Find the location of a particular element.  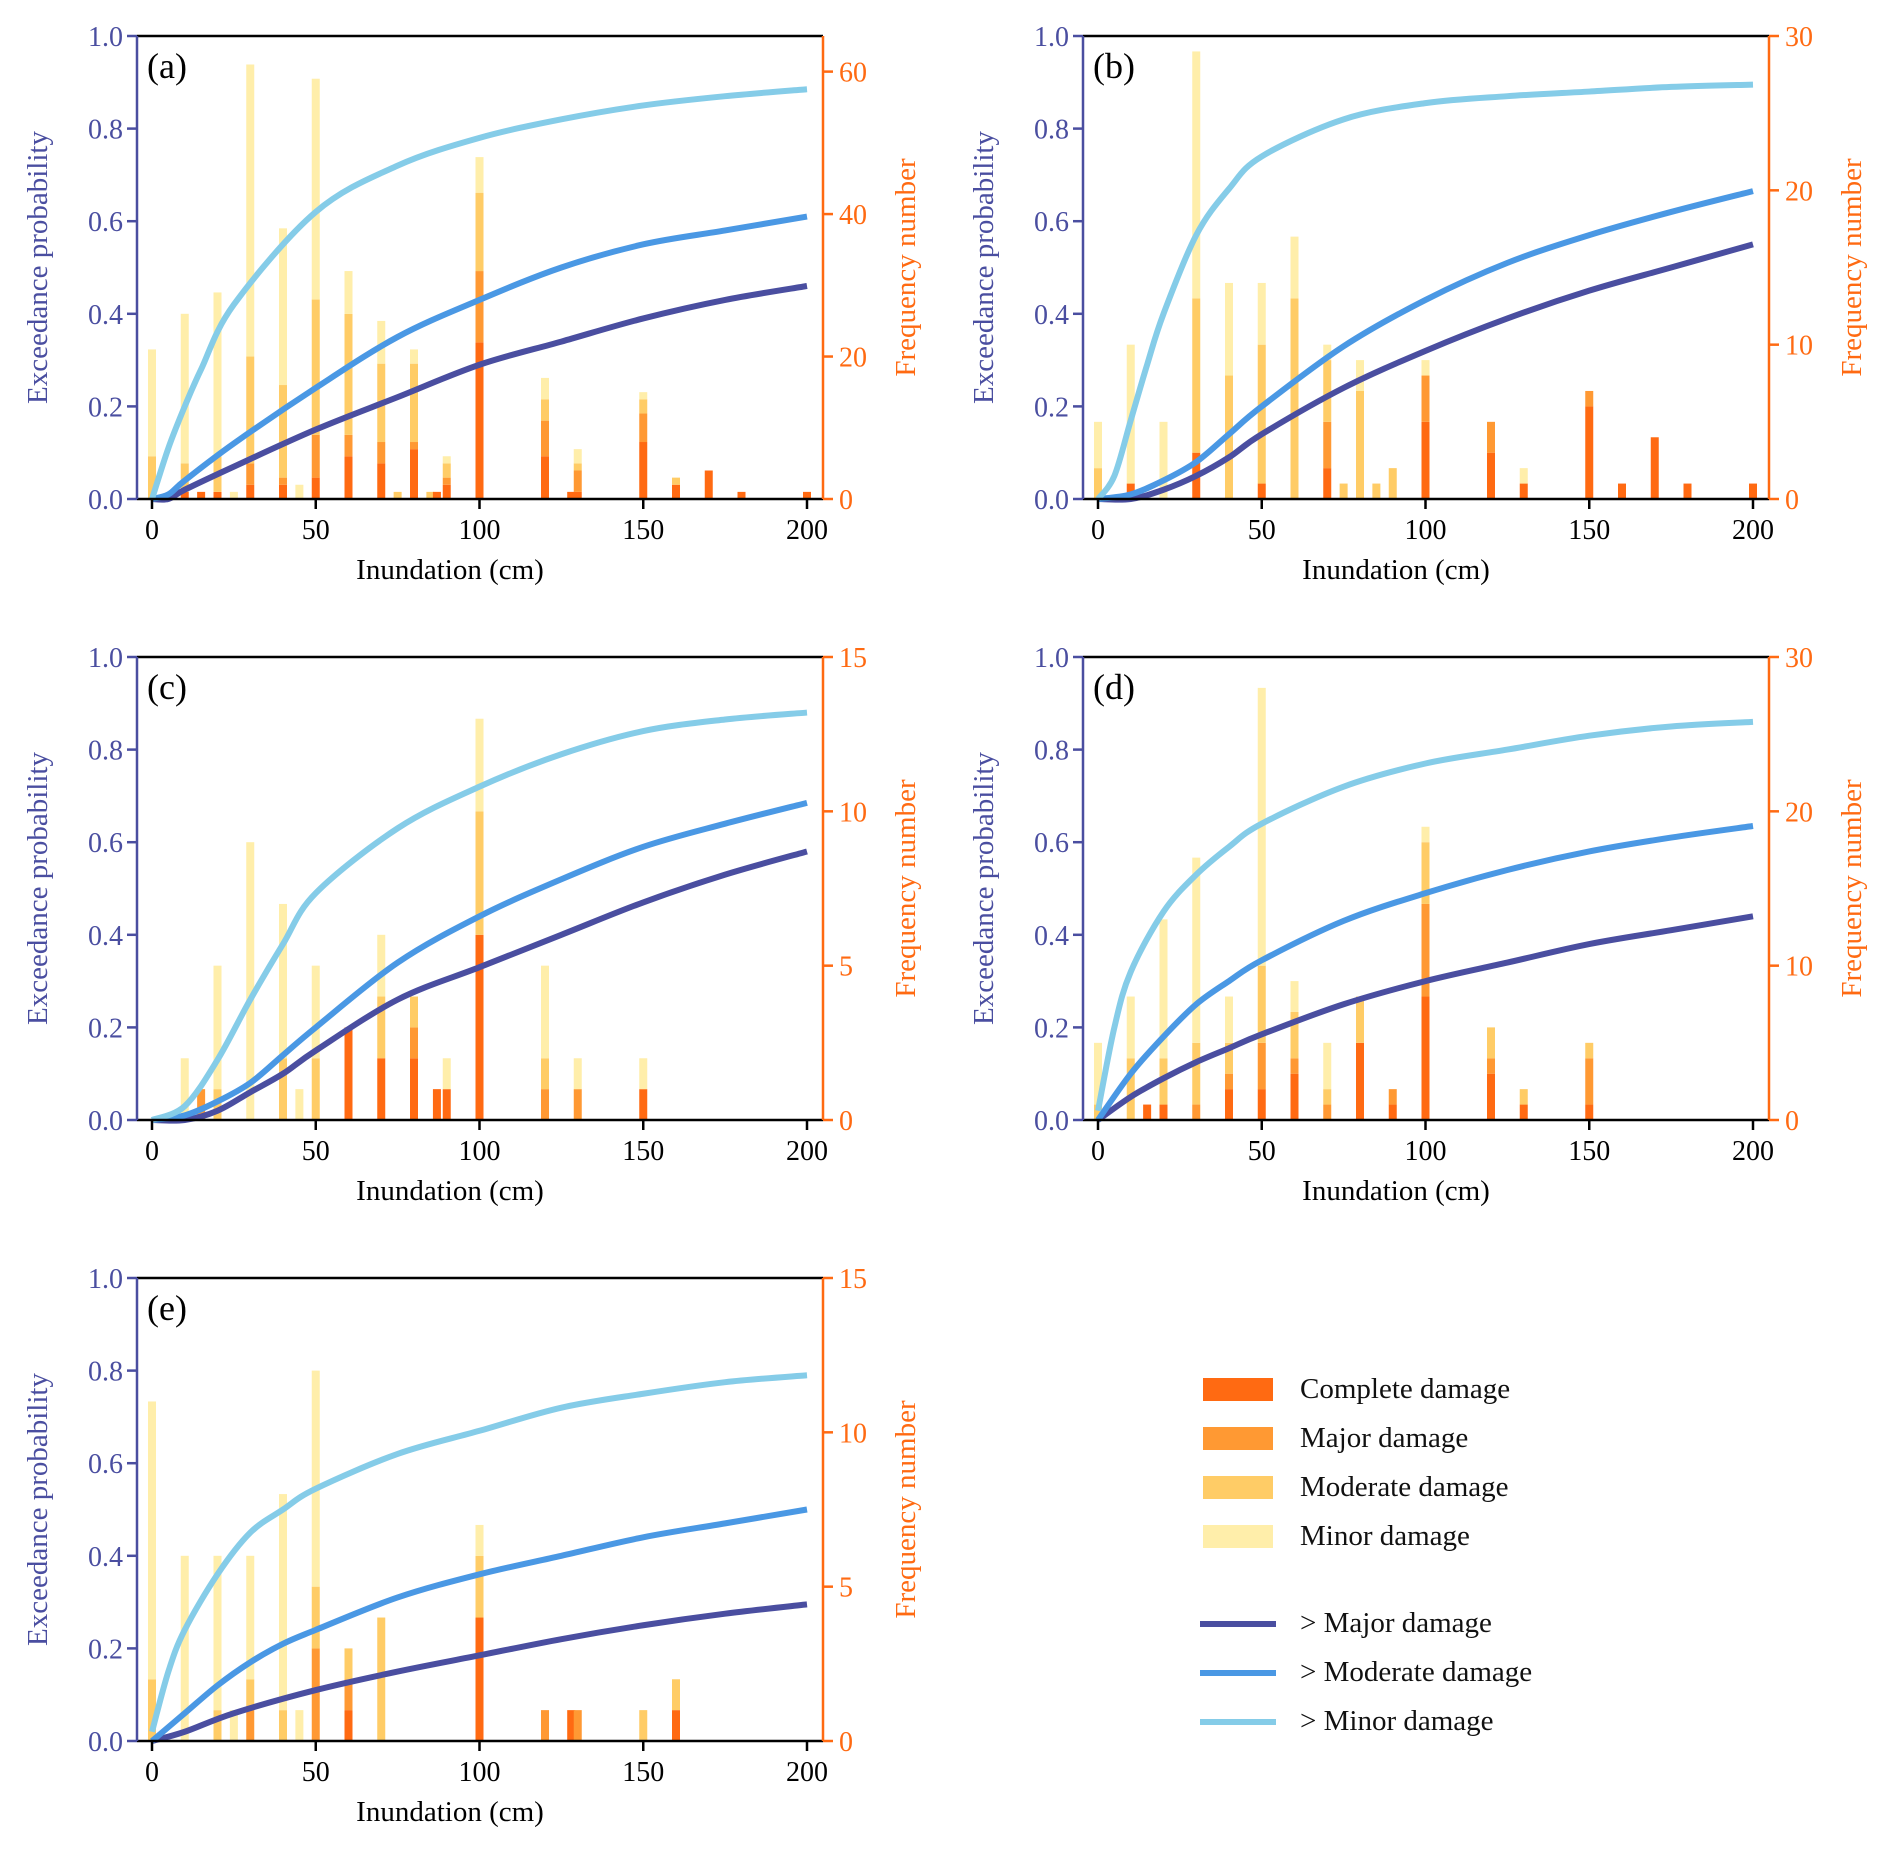

gt-major-curve is located at coordinates (479, 393).